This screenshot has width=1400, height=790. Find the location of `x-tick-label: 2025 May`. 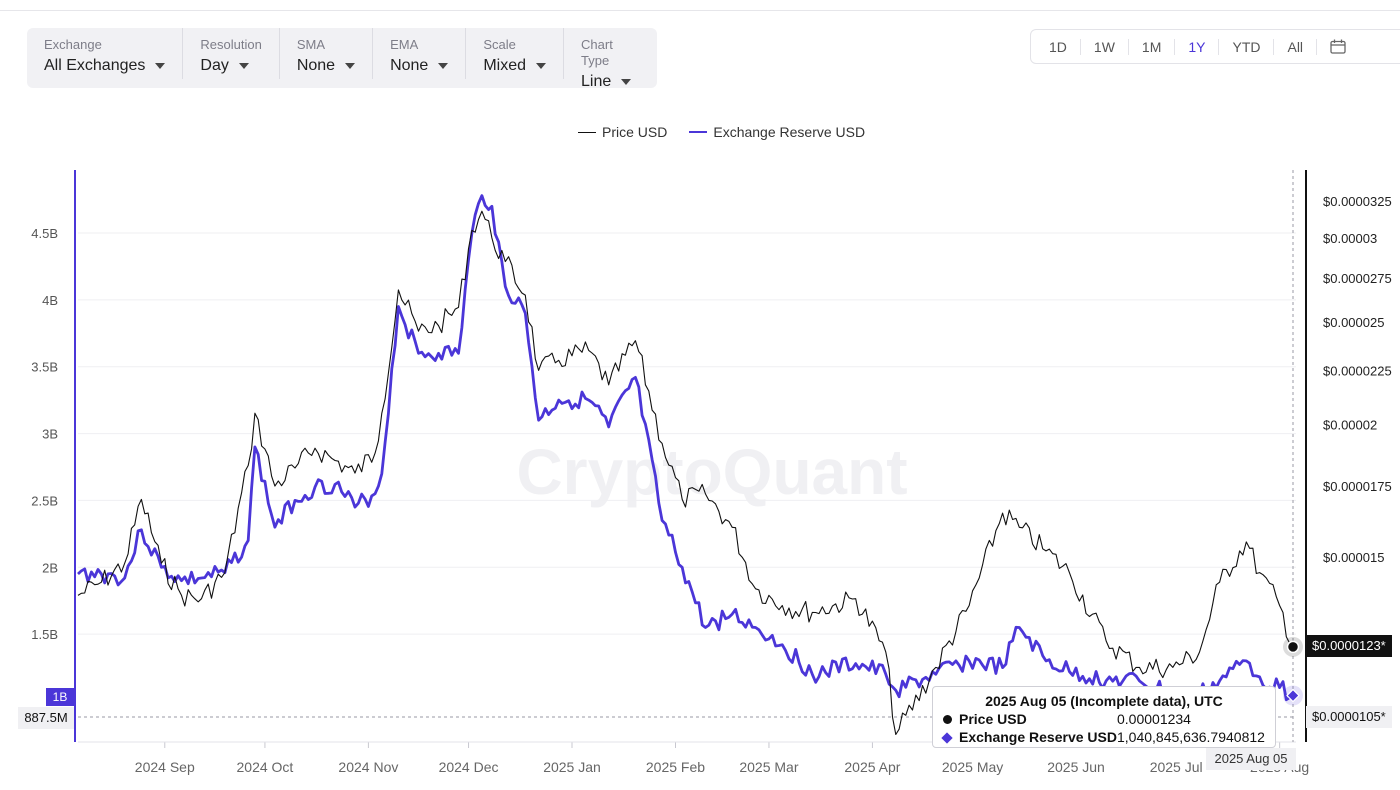

x-tick-label: 2025 May is located at coordinates (972, 767).